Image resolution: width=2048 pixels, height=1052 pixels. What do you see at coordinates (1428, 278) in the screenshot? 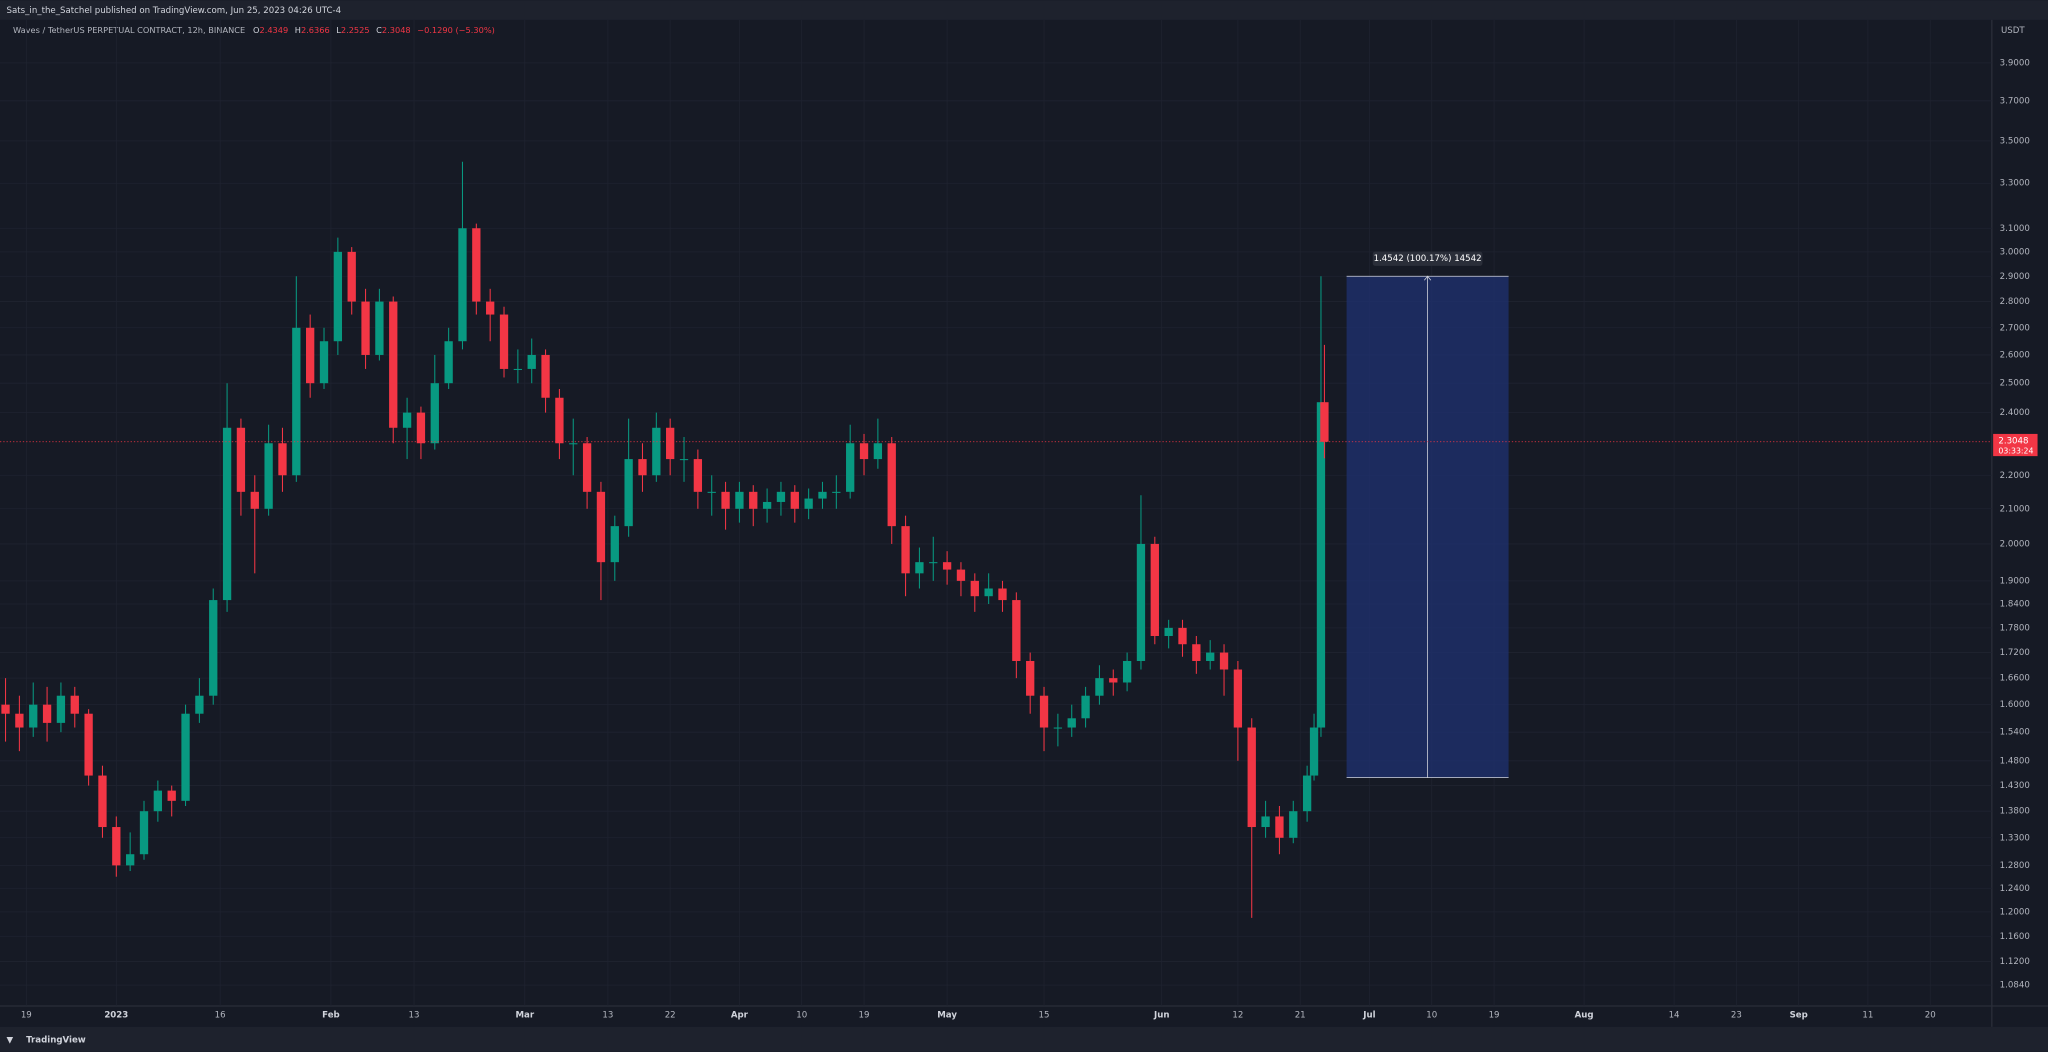
I see `measure-arrowhead` at bounding box center [1428, 278].